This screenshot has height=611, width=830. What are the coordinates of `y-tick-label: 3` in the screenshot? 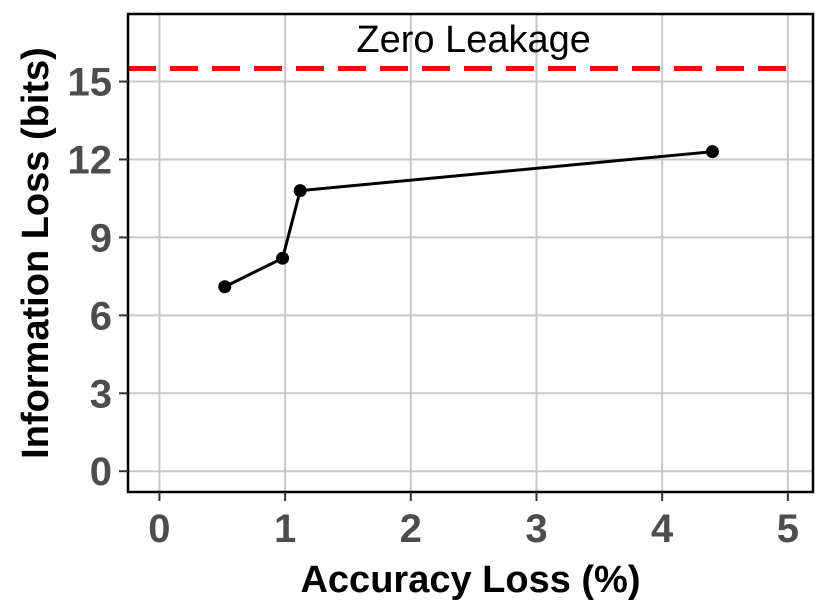 It's located at (101, 394).